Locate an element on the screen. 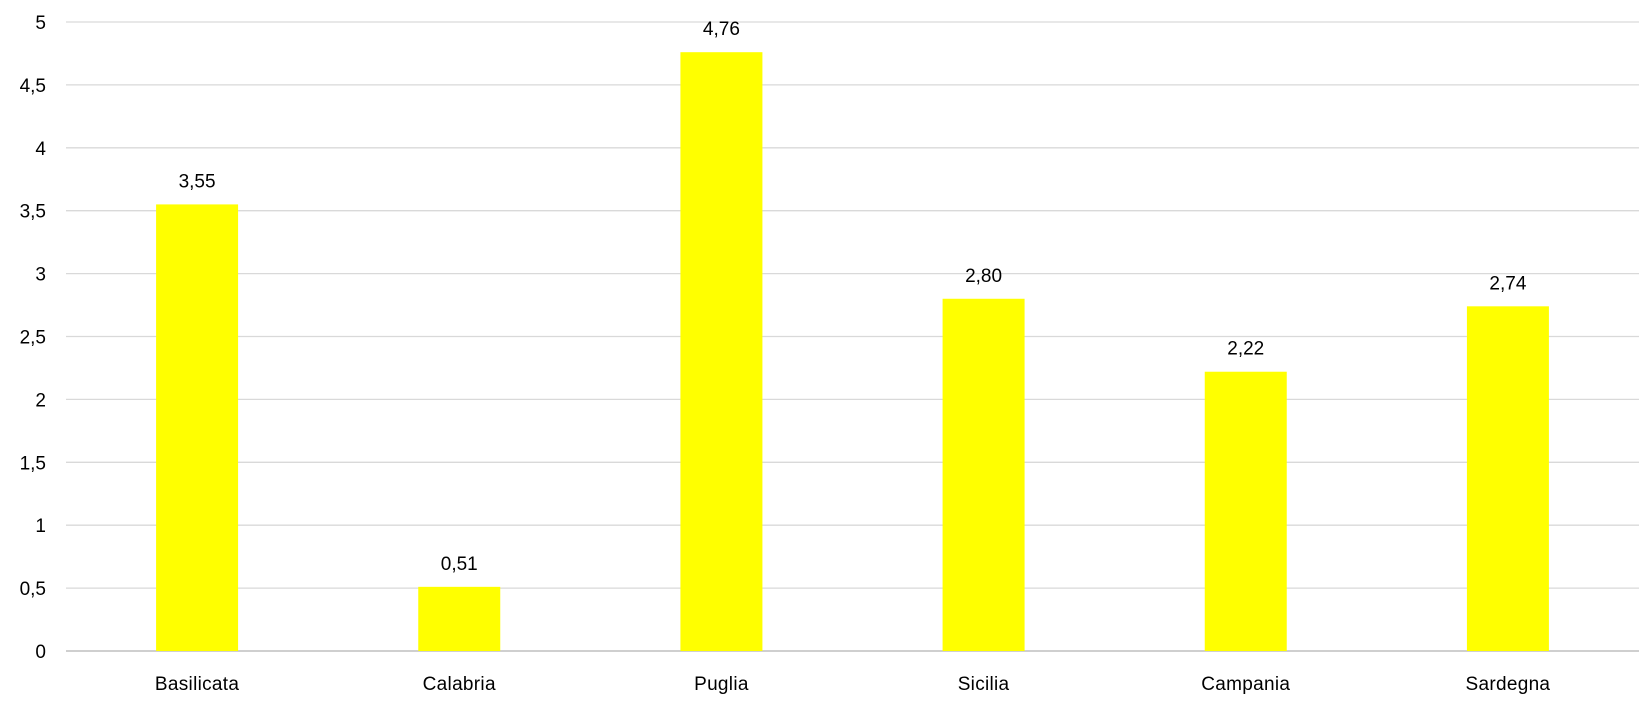 The height and width of the screenshot is (724, 1639). y-axis-tick-labels: 0 0,5 1 1,5 2 2,5 3 3,5 4 4,5 5 is located at coordinates (33, 338).